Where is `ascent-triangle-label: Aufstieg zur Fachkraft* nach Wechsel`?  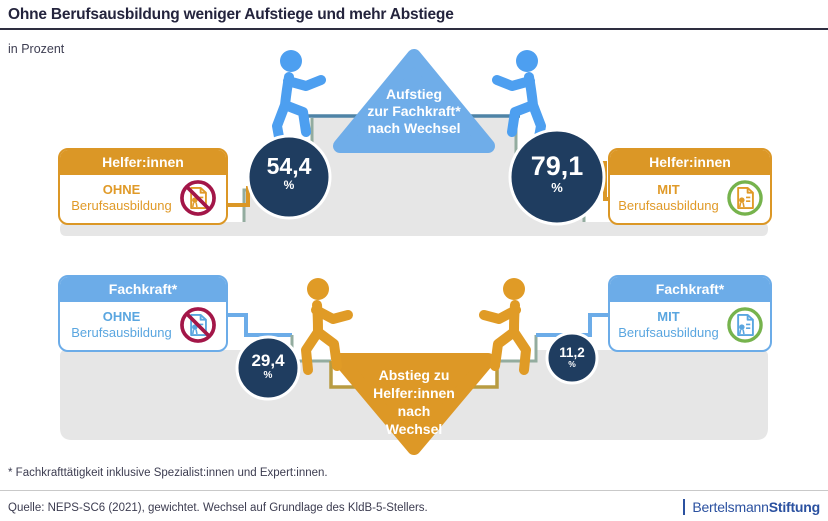 ascent-triangle-label: Aufstieg zur Fachkraft* nach Wechsel is located at coordinates (414, 111).